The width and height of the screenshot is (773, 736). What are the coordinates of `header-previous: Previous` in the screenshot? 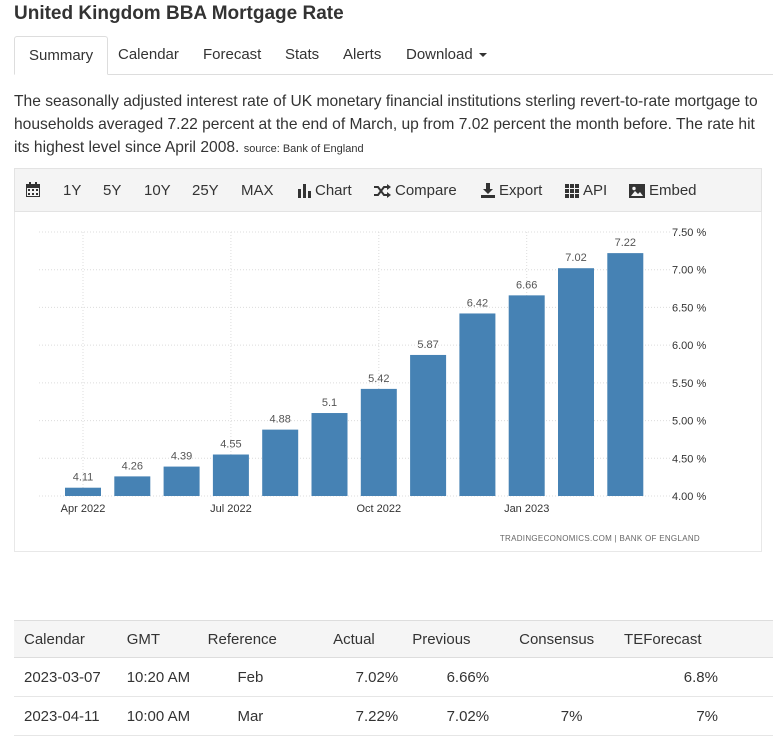 It's located at (466, 639).